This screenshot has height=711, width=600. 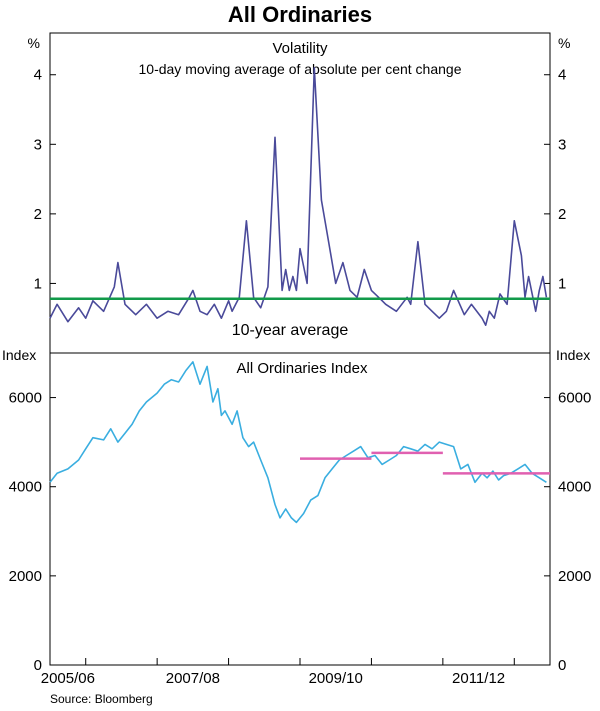 I want to click on volatility-tick-label-left: 2, so click(x=38, y=214).